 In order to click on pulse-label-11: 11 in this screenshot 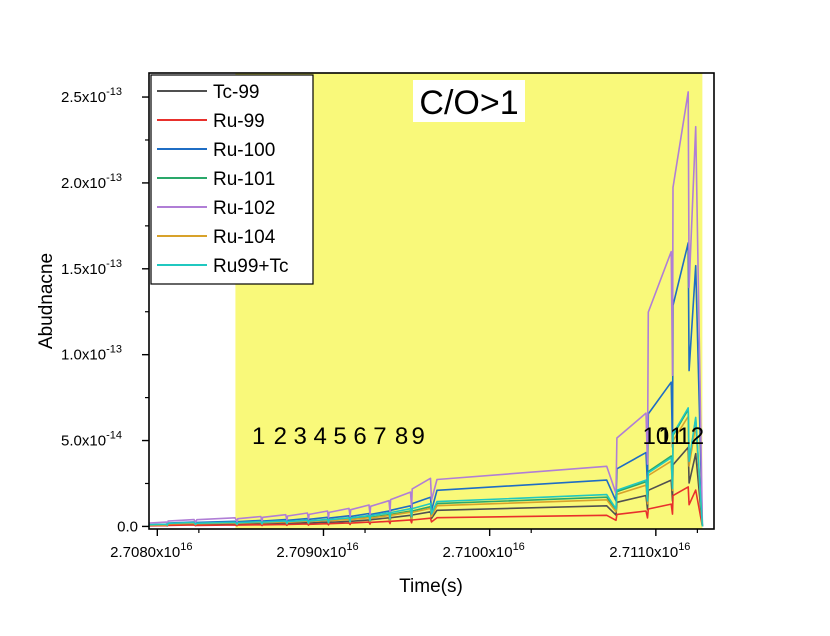, I will do `click(670, 436)`.